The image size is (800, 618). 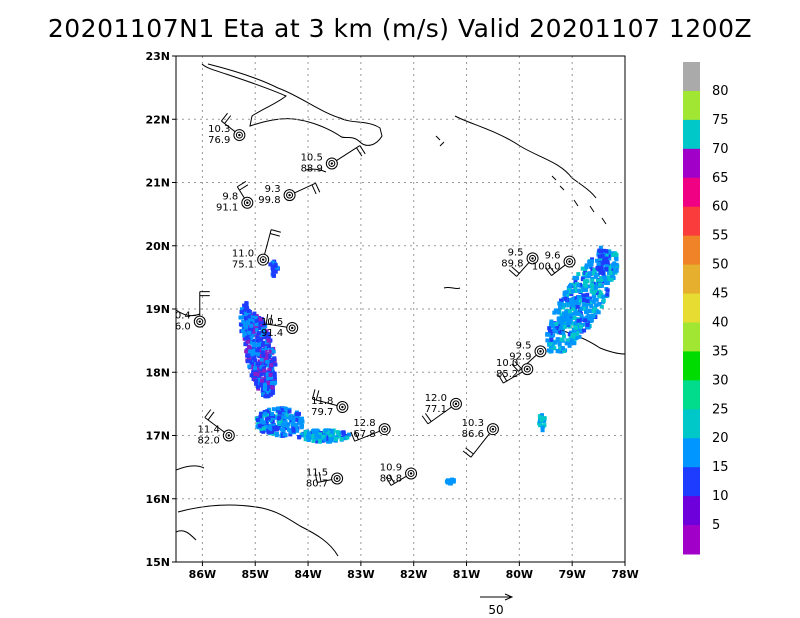 I want to click on observation-top-value: 10.3, so click(x=473, y=423).